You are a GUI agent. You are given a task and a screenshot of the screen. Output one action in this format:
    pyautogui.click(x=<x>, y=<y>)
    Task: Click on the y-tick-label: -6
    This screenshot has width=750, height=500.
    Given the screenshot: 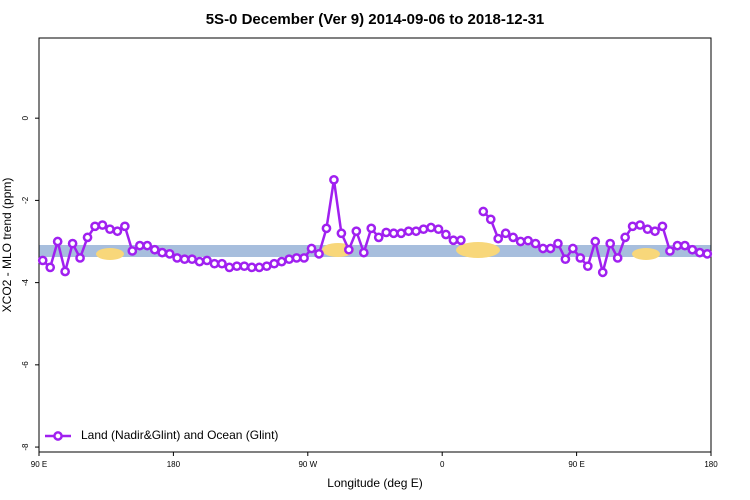 What is the action you would take?
    pyautogui.click(x=25, y=365)
    